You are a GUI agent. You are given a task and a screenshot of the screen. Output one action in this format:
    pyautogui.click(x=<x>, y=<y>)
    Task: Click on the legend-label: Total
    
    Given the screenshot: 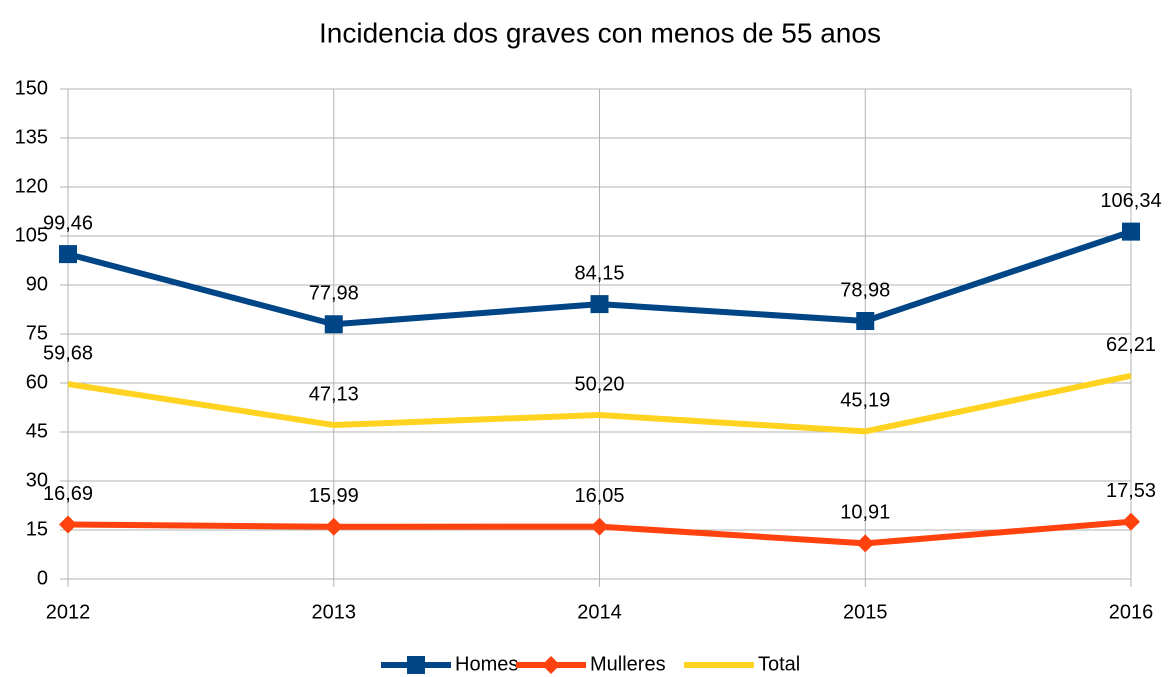 What is the action you would take?
    pyautogui.click(x=779, y=664)
    